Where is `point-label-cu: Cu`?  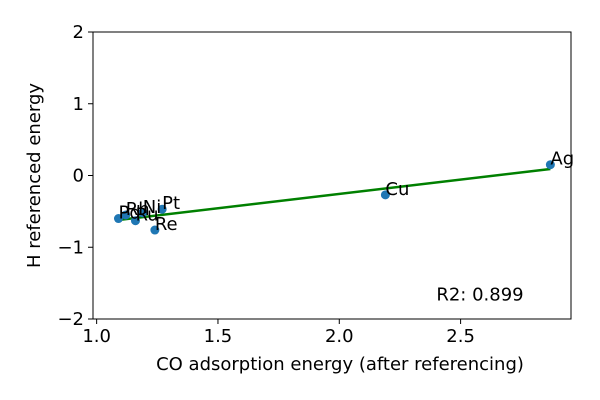
point-label-cu: Cu is located at coordinates (397, 189).